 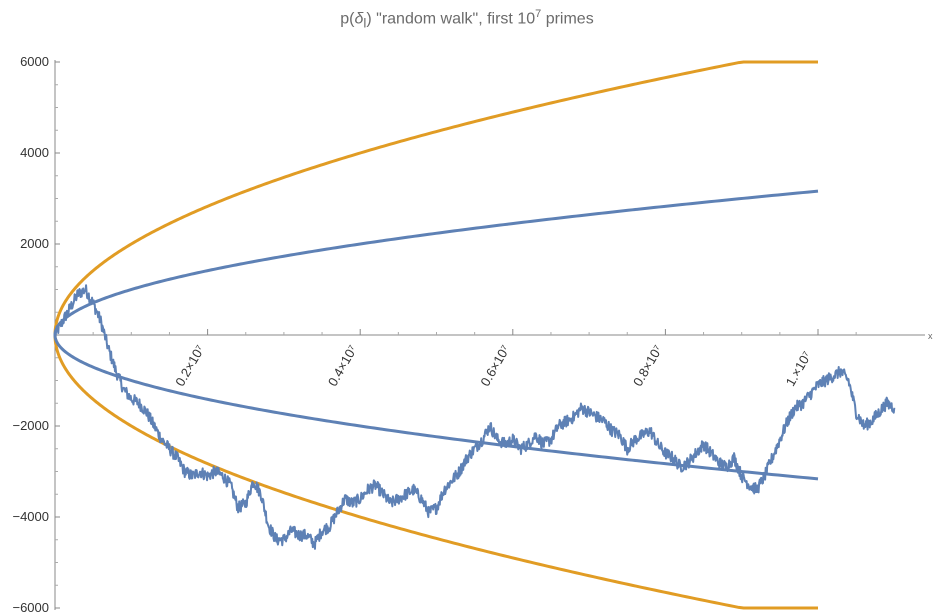 I want to click on chart-title: p(δl) "random walk", first 107 primes, so click(x=467, y=19).